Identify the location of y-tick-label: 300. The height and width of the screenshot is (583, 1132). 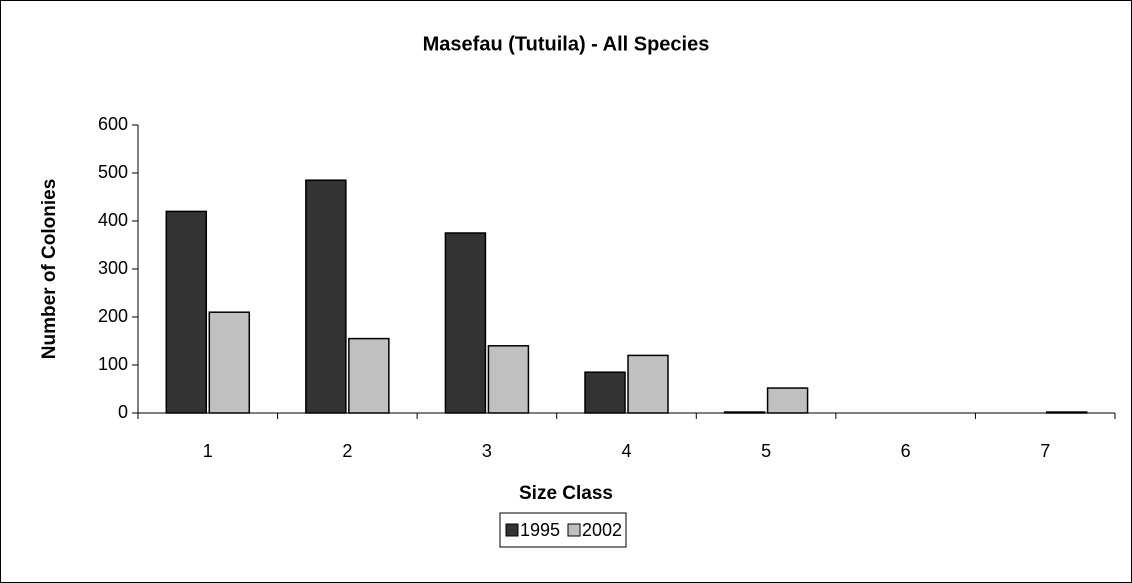
(113, 268).